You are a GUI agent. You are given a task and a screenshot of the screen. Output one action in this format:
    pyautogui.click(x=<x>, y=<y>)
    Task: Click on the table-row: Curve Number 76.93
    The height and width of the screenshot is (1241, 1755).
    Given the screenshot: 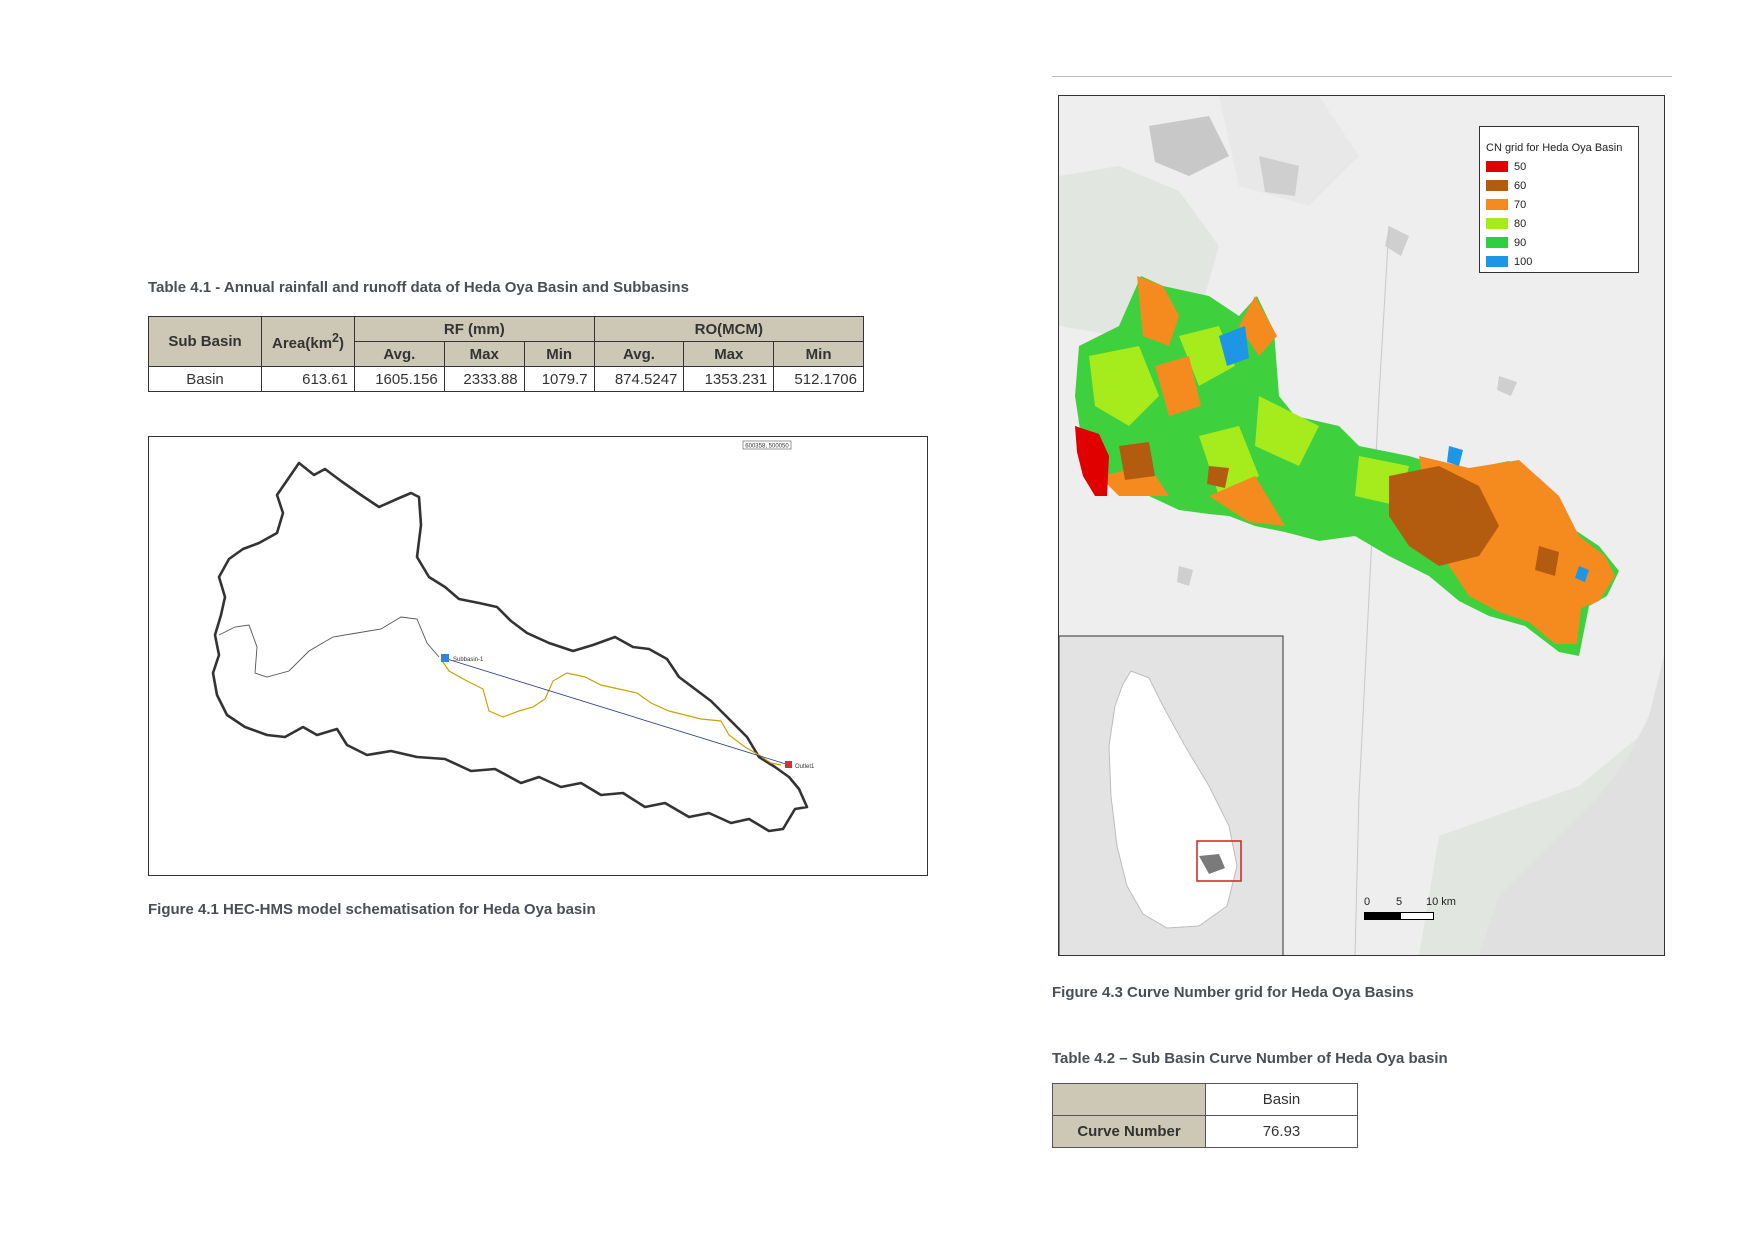 What is the action you would take?
    pyautogui.click(x=1205, y=1131)
    